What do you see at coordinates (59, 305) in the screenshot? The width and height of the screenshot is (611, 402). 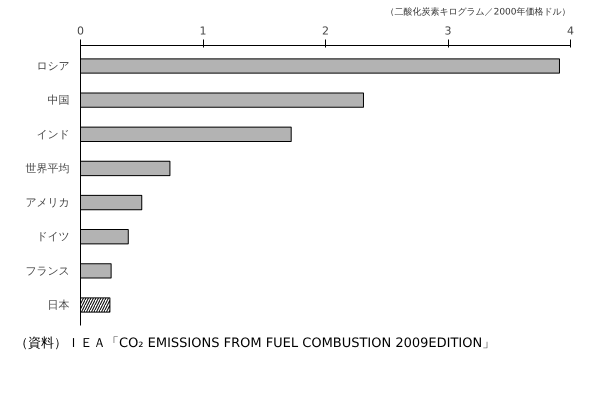 I see `y-tick-label: 日本` at bounding box center [59, 305].